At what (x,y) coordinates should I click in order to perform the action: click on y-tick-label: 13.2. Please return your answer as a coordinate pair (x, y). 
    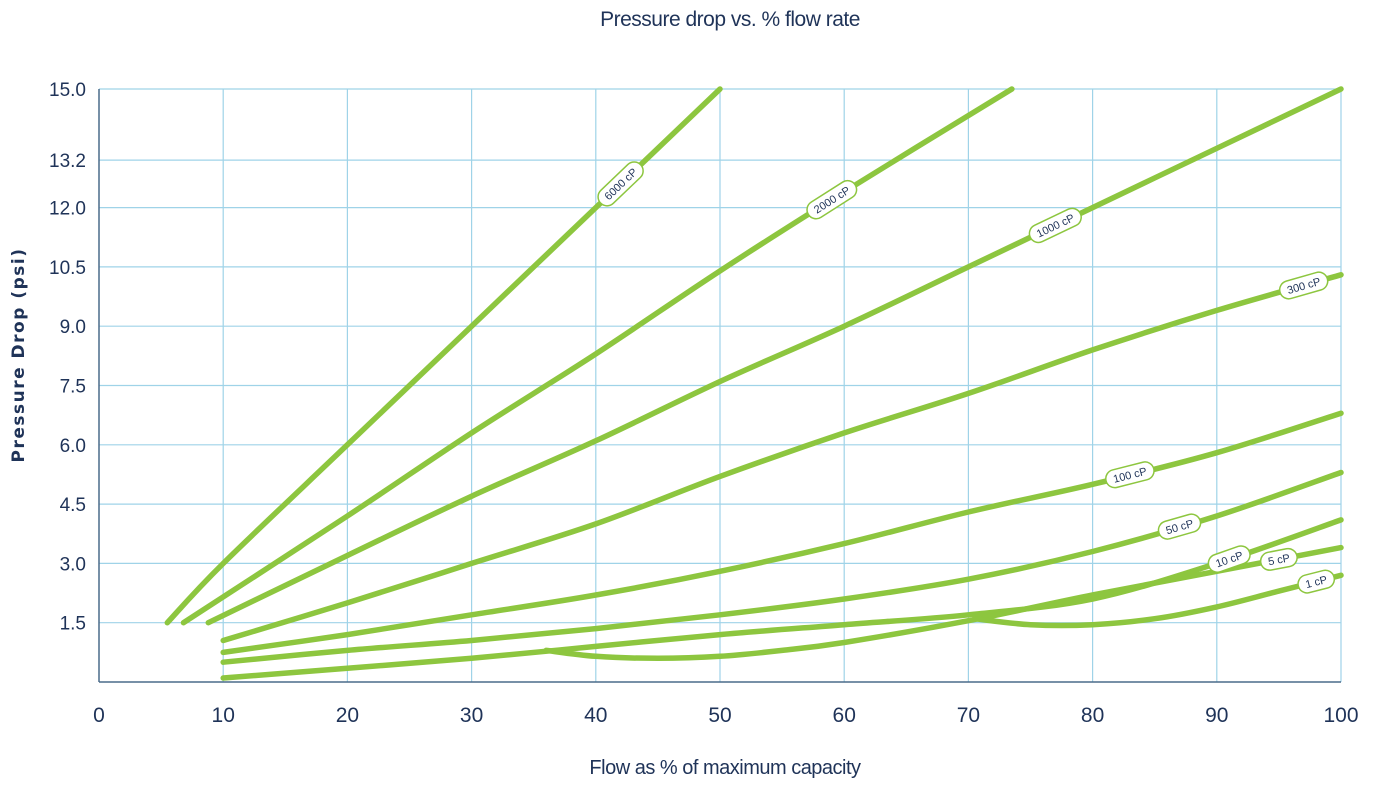
    Looking at the image, I should click on (67, 161).